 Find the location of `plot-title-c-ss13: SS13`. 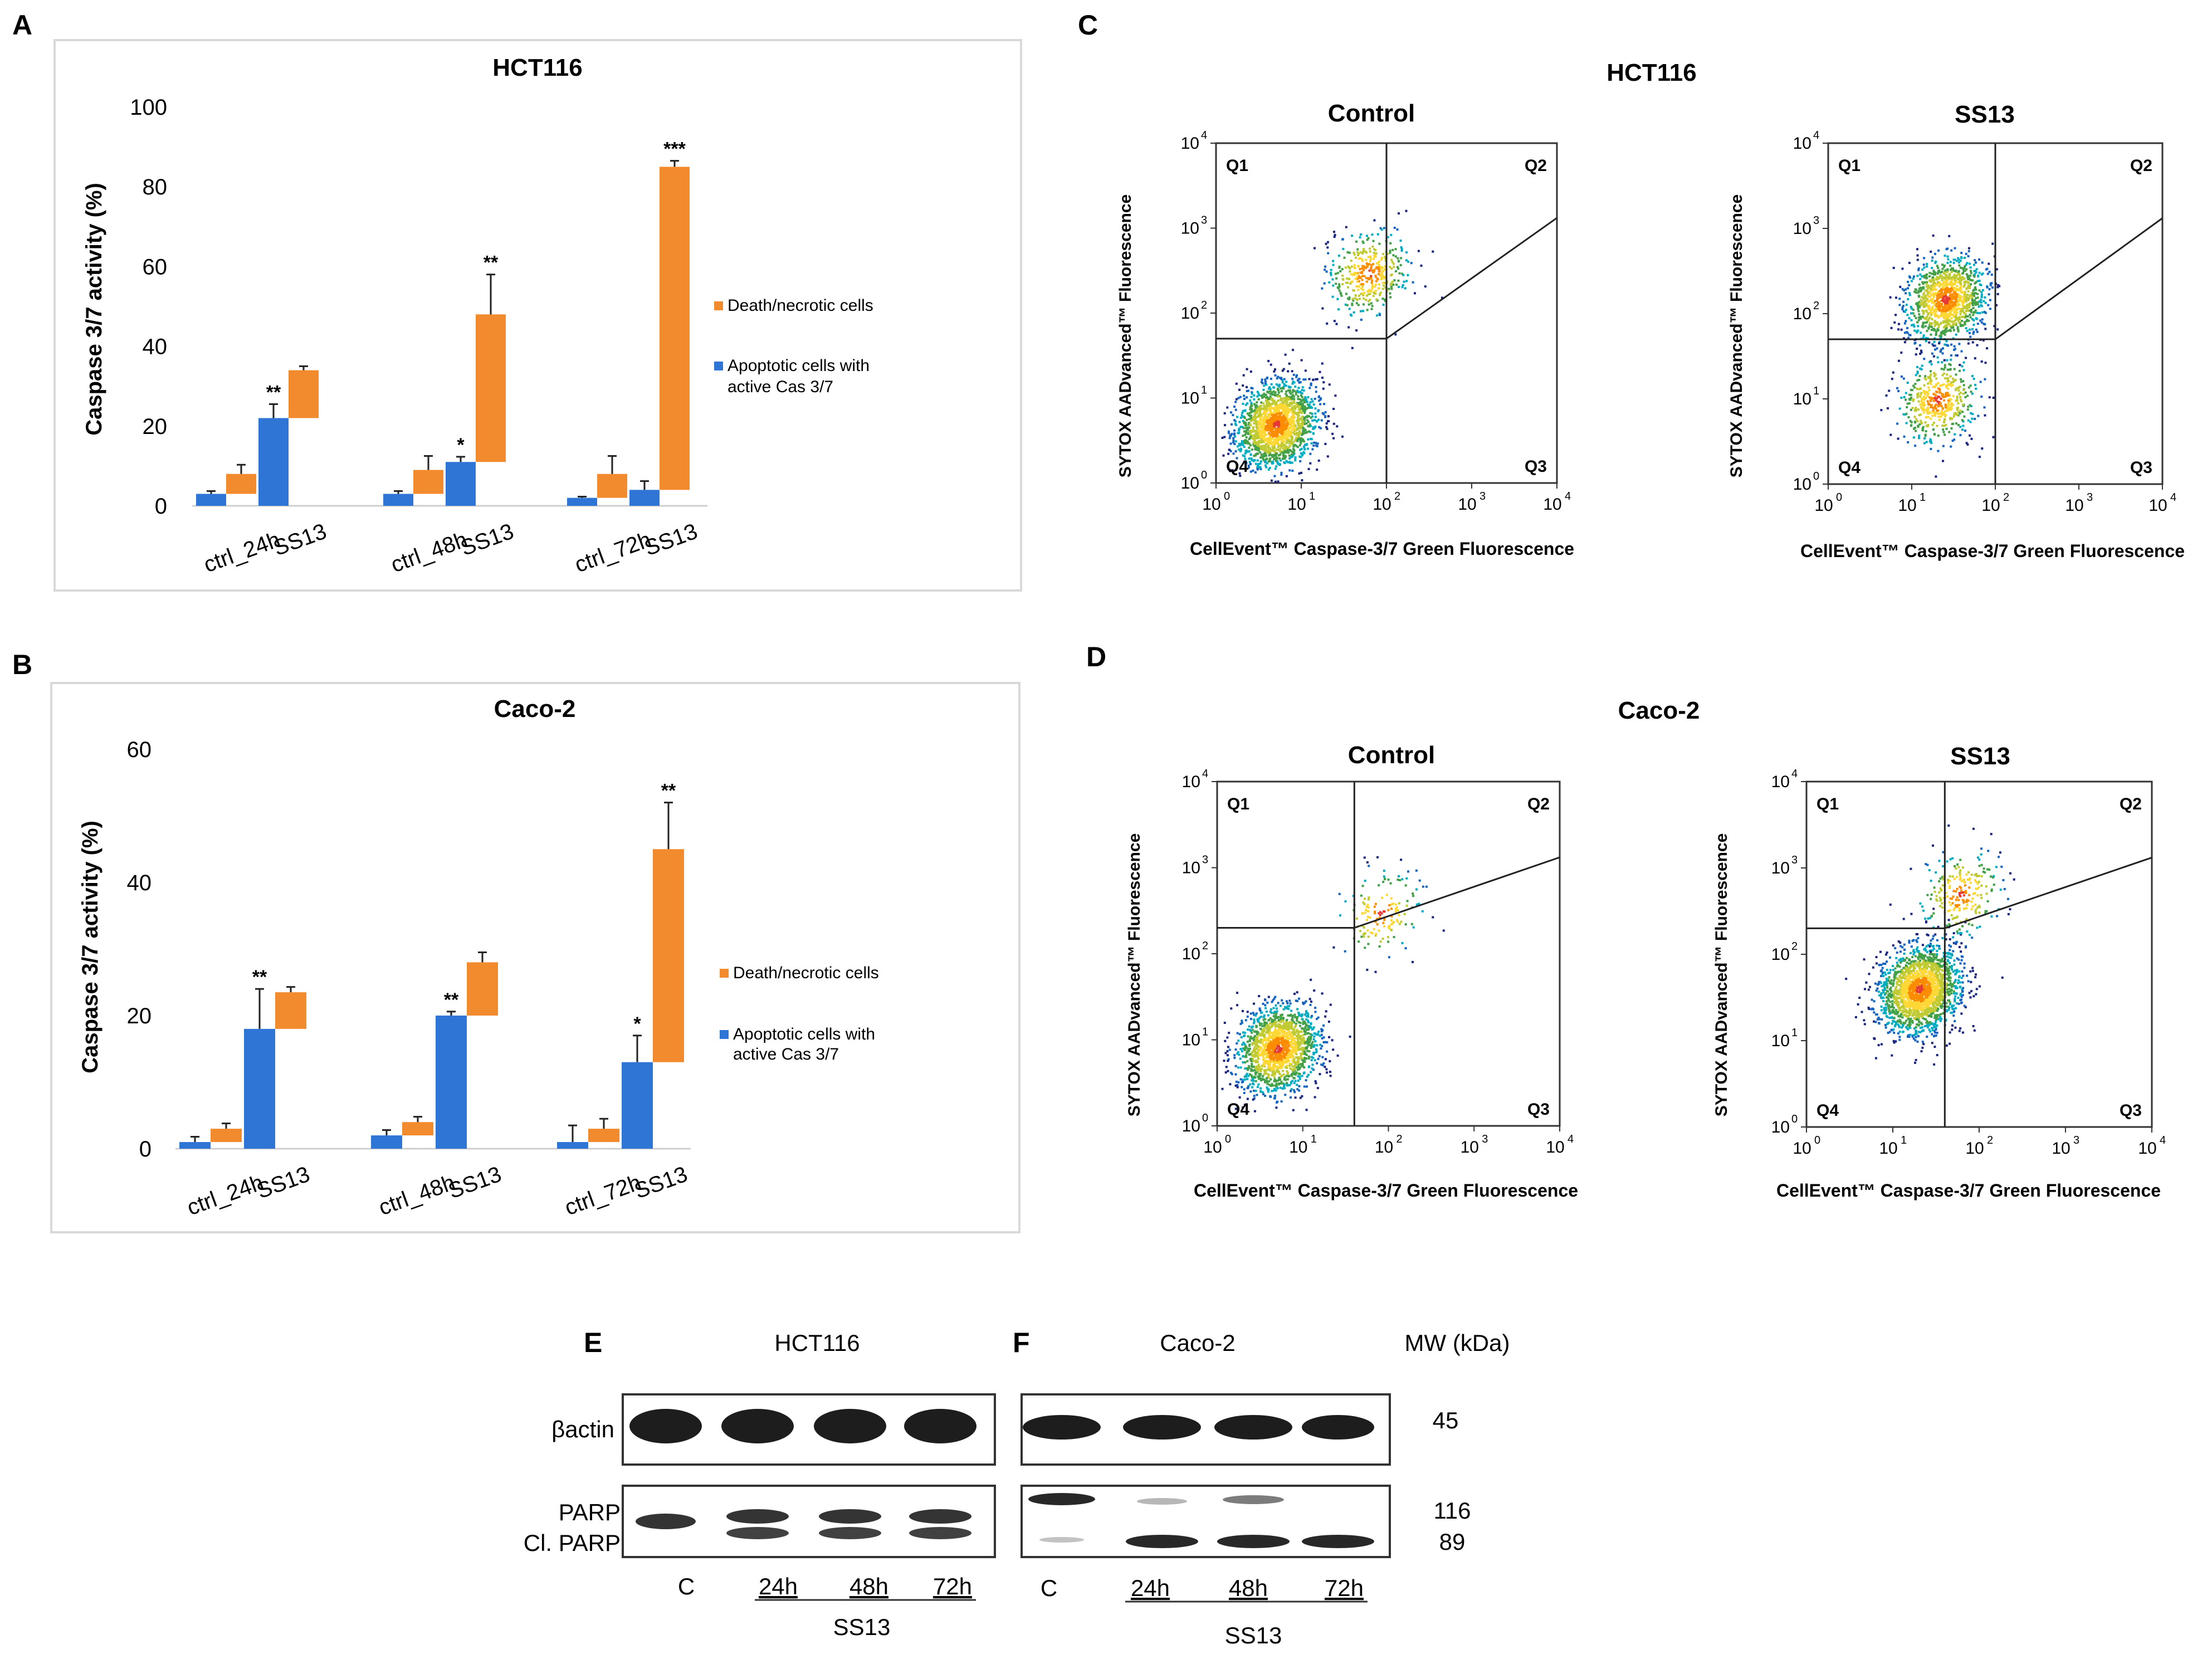

plot-title-c-ss13: SS13 is located at coordinates (1985, 114).